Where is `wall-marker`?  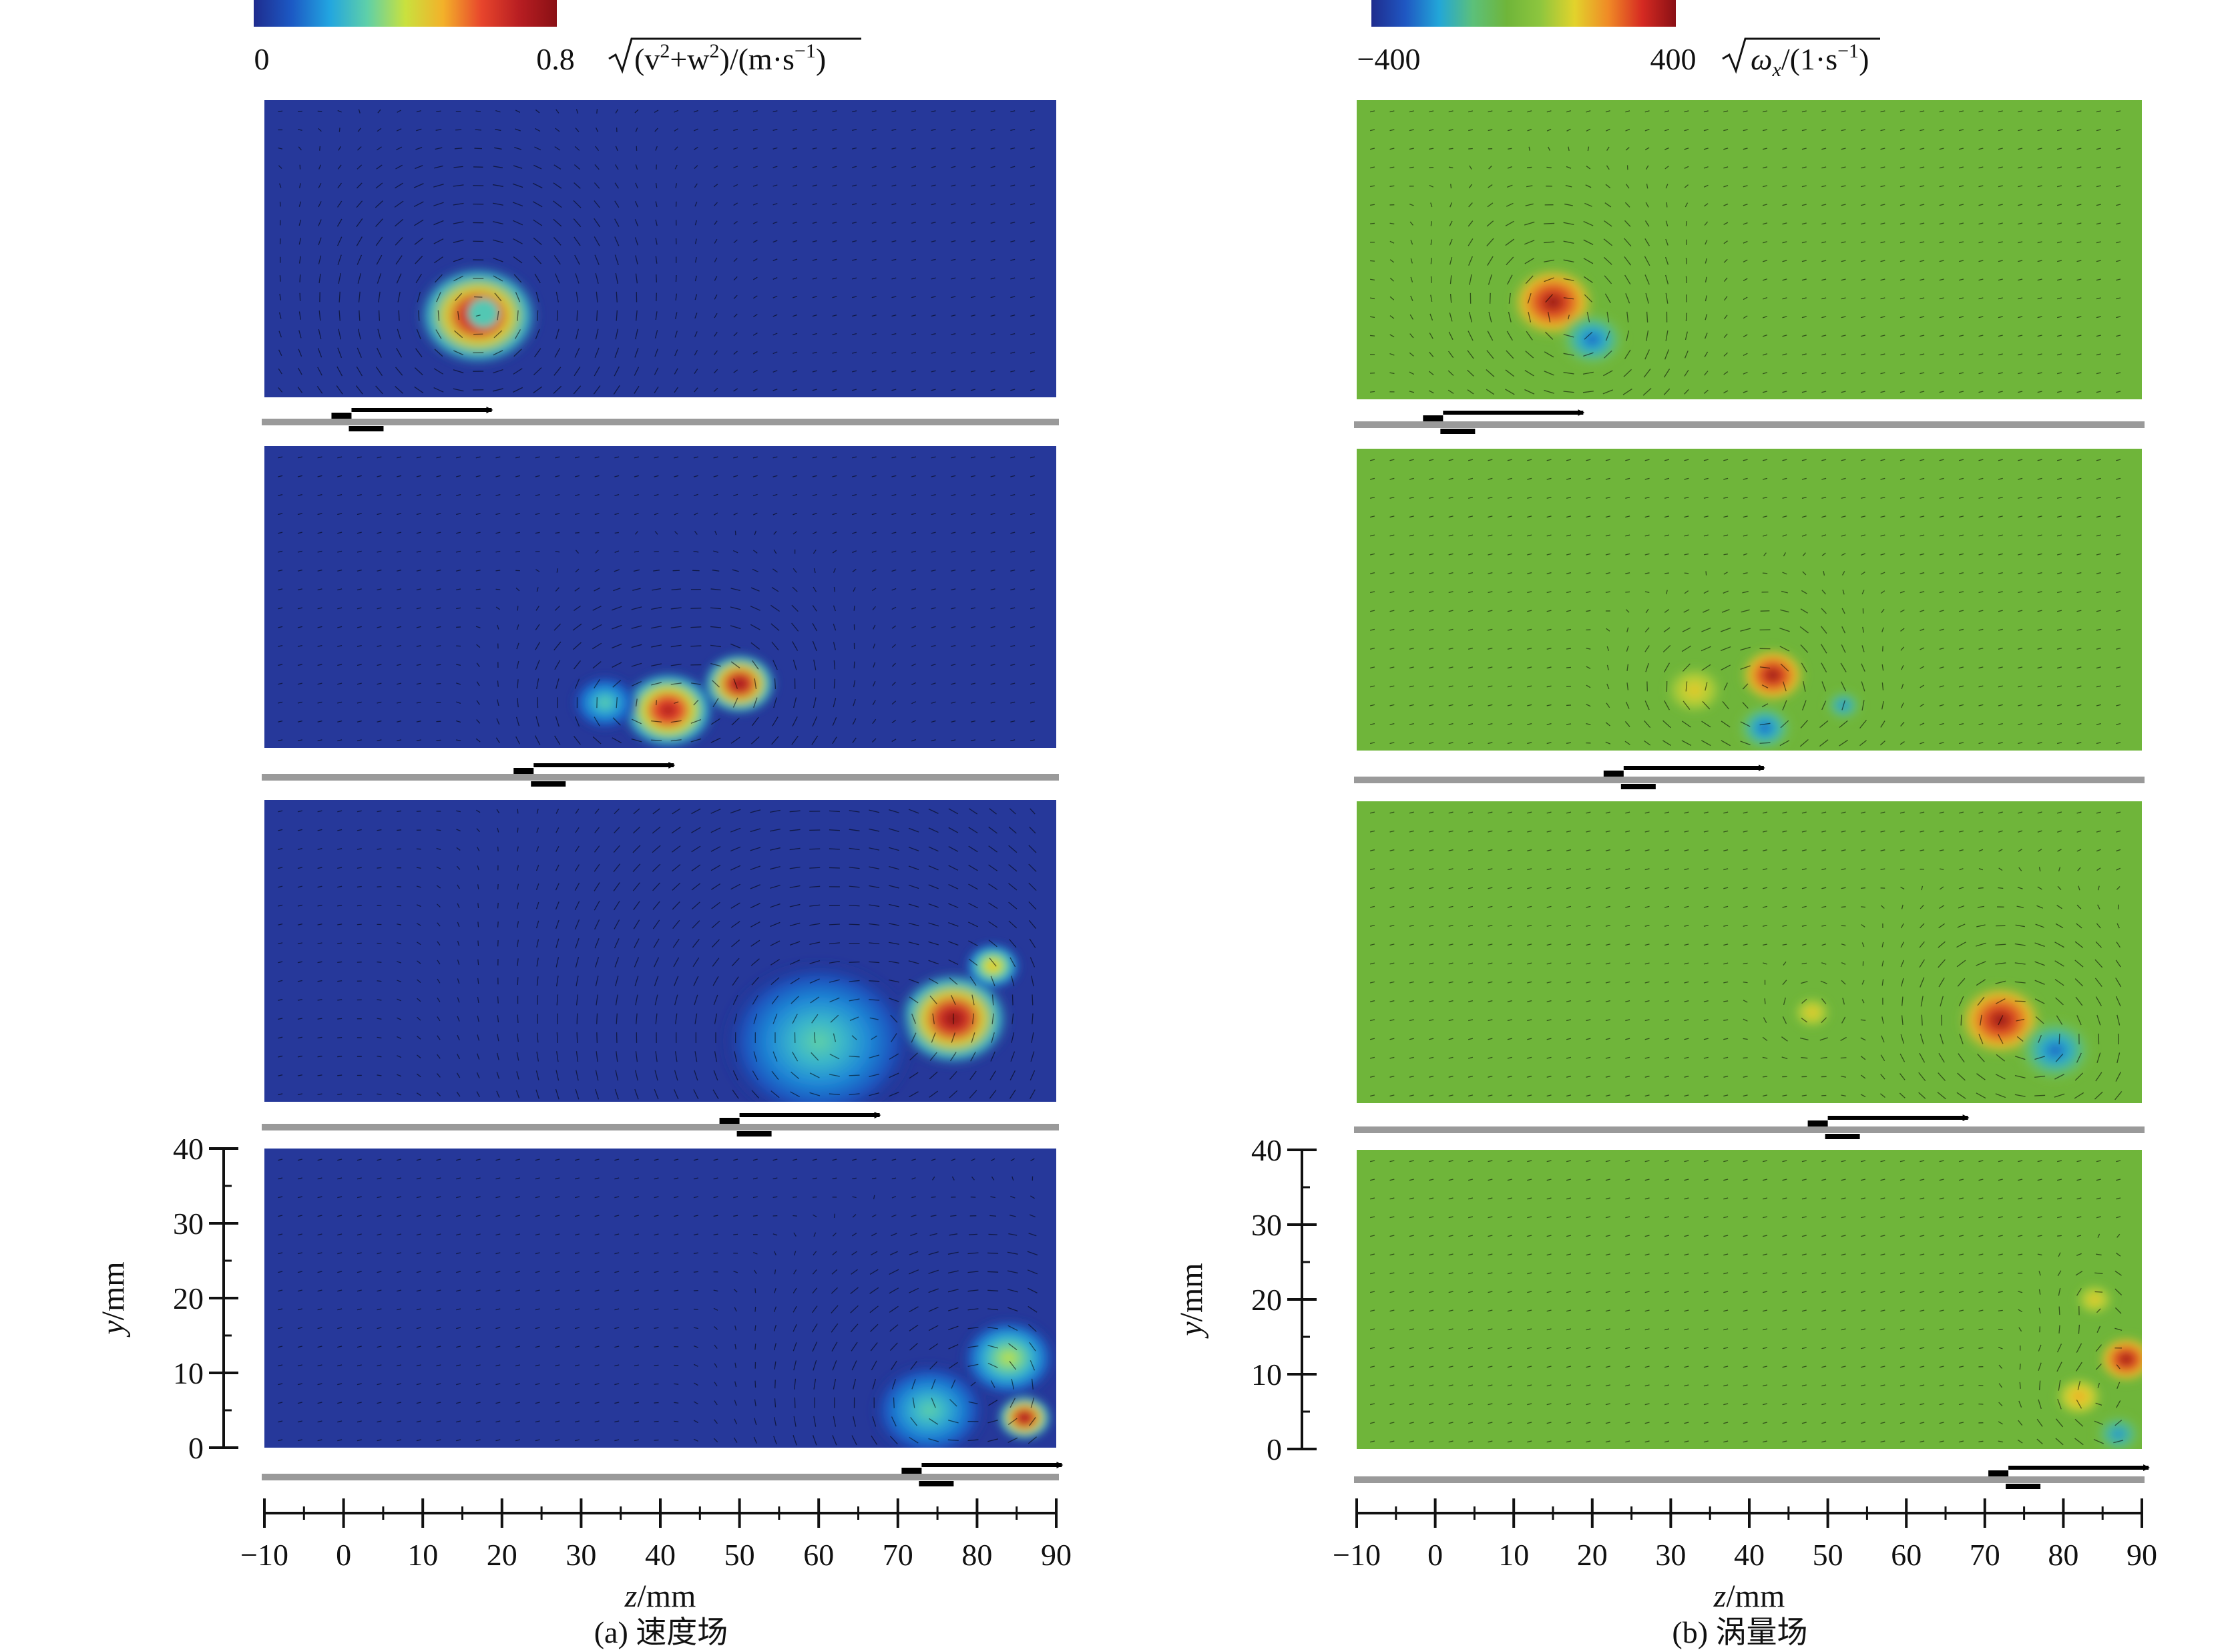 wall-marker is located at coordinates (937, 1483).